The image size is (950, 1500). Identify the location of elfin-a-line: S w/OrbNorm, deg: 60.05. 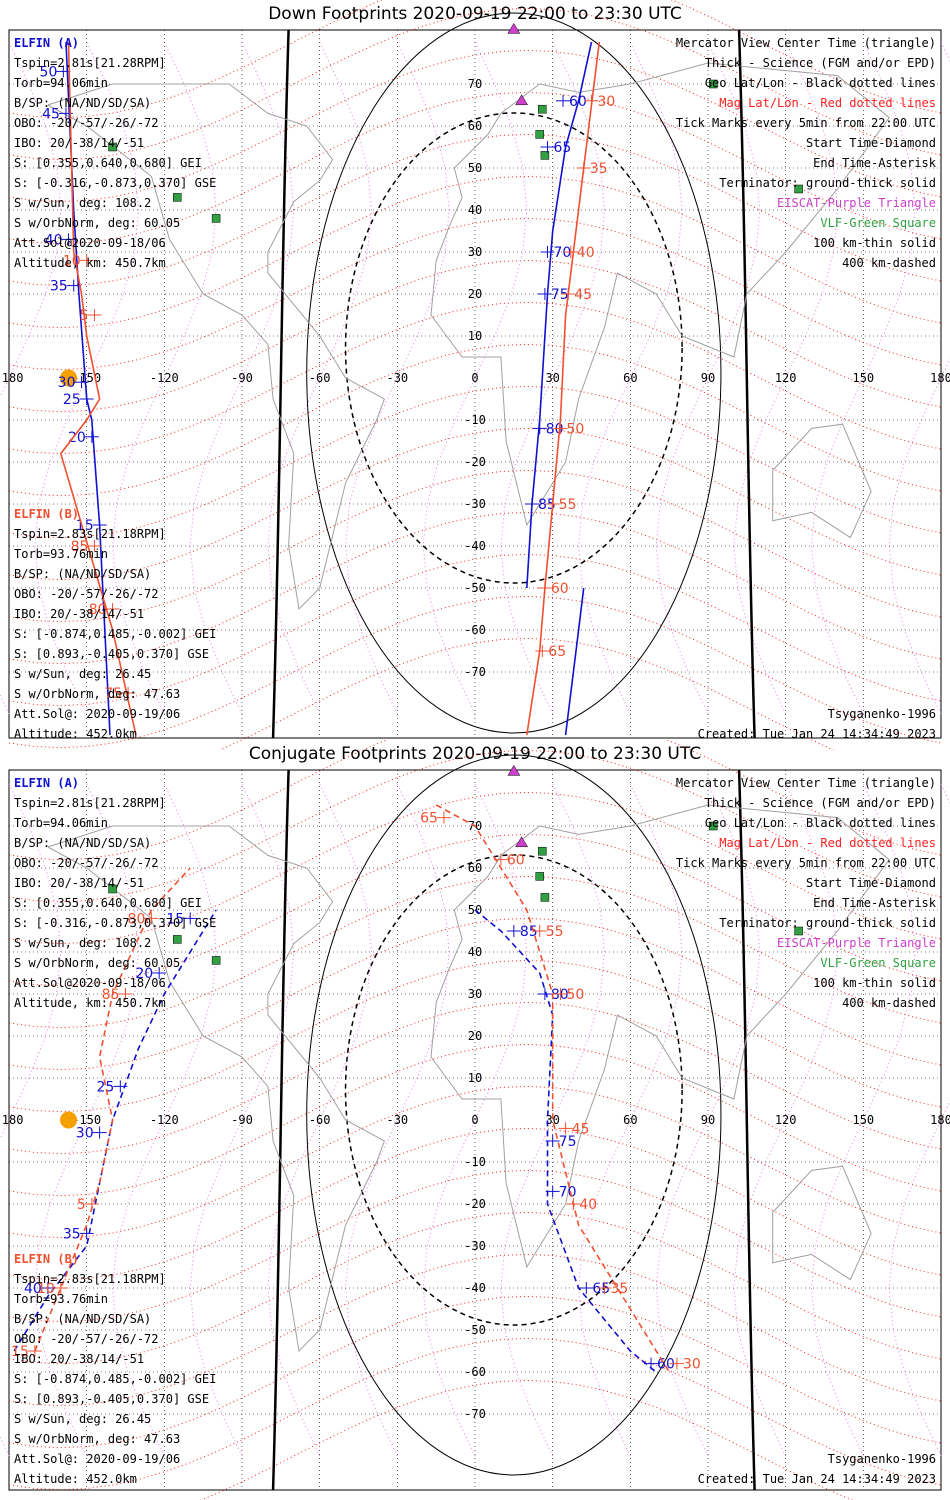
(97, 963).